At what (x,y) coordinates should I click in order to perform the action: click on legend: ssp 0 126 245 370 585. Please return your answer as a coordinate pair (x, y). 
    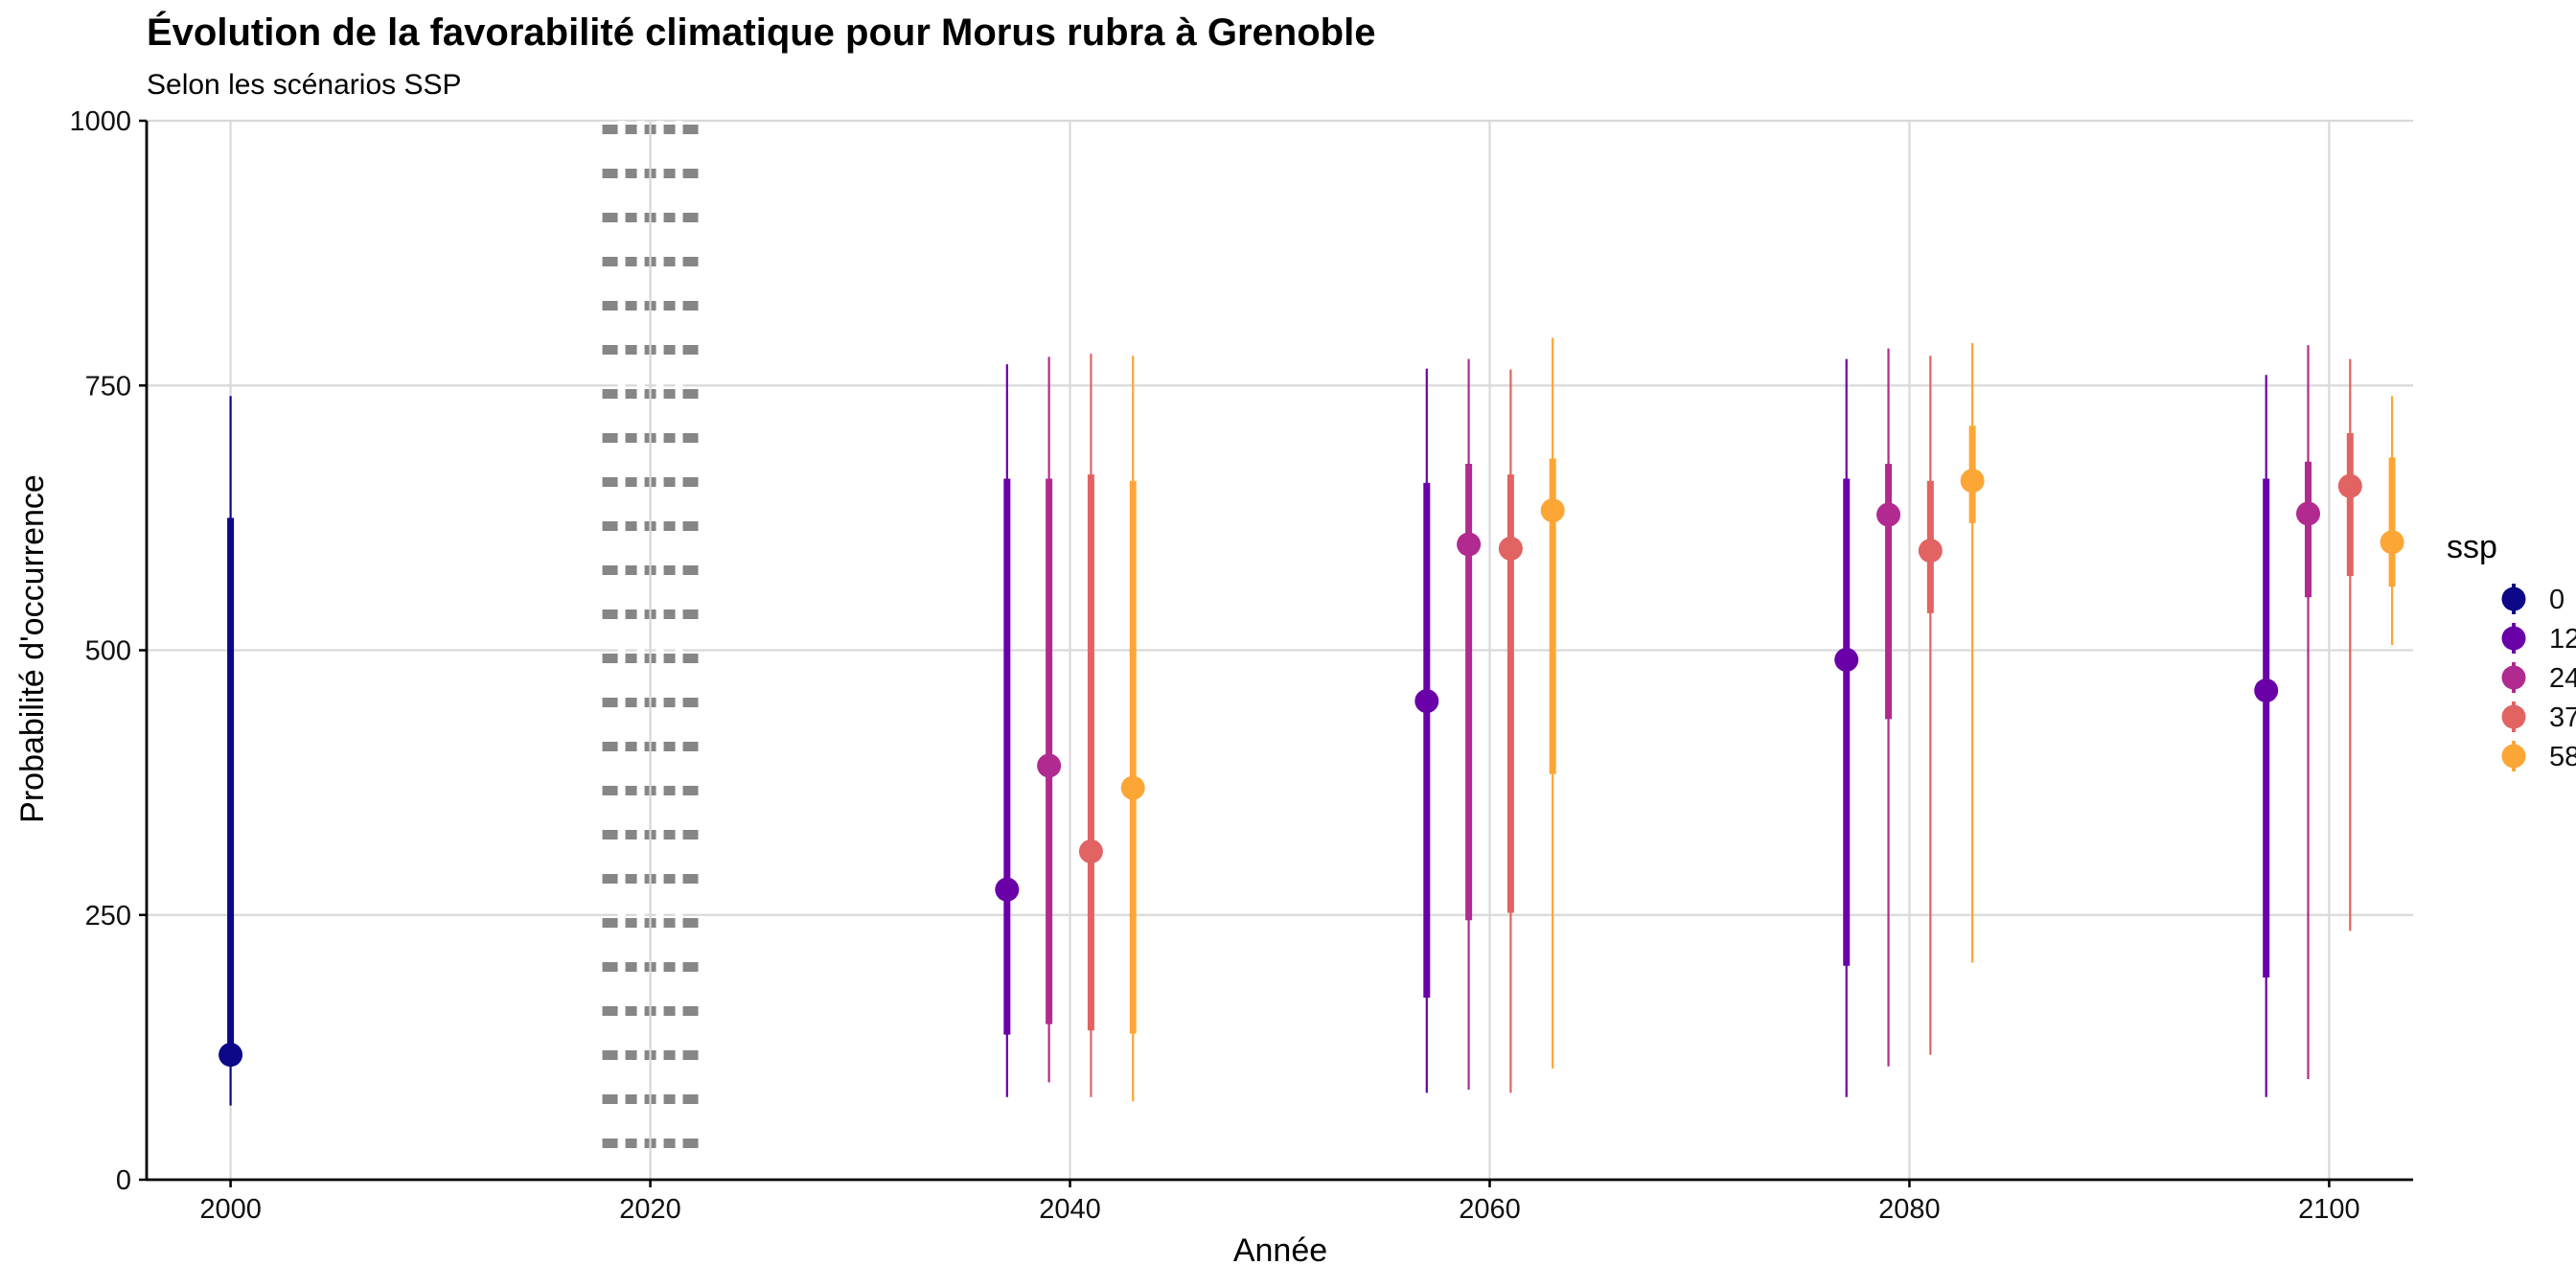
    Looking at the image, I should click on (2511, 650).